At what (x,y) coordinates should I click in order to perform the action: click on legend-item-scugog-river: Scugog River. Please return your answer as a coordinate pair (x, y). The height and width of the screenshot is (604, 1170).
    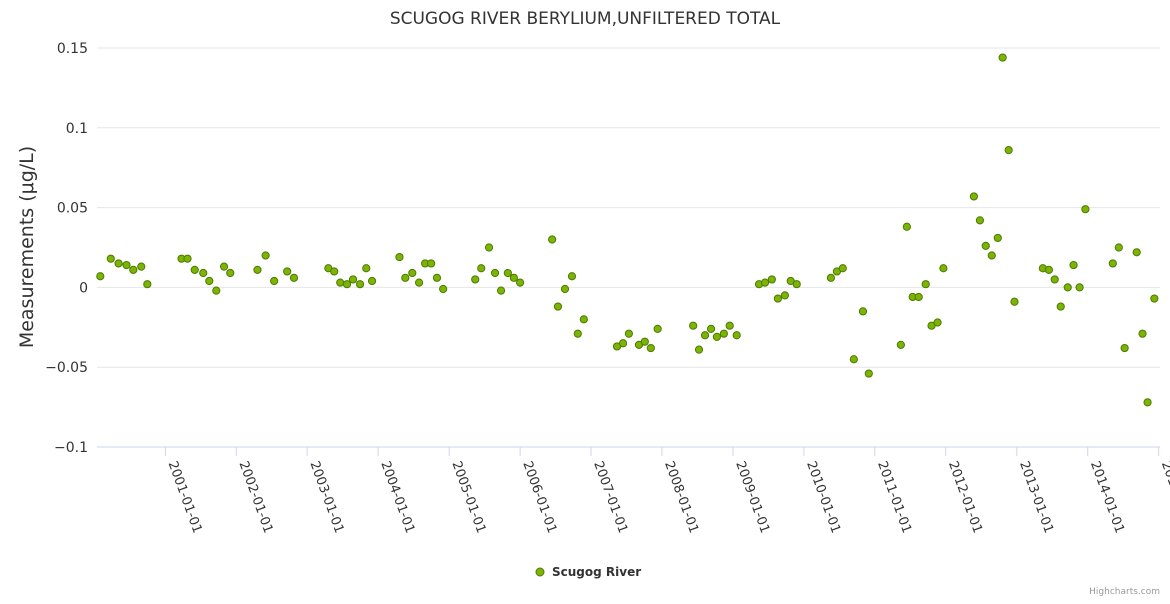
    Looking at the image, I should click on (596, 572).